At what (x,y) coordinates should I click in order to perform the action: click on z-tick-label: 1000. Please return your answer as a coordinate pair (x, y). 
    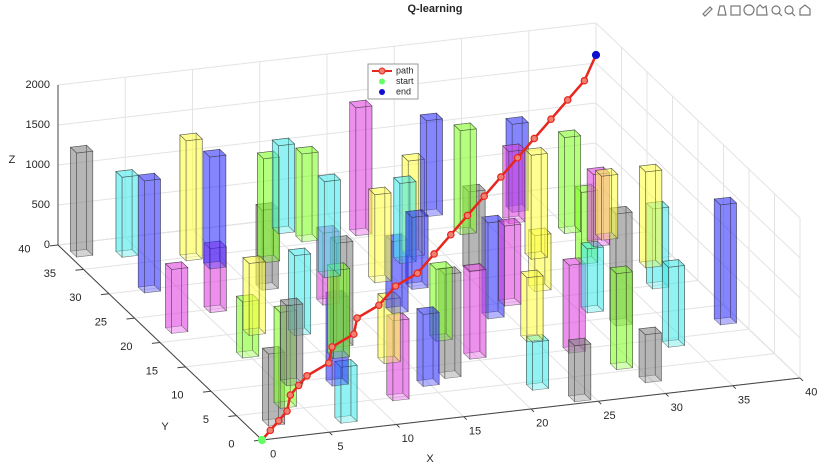
    Looking at the image, I should click on (38, 165).